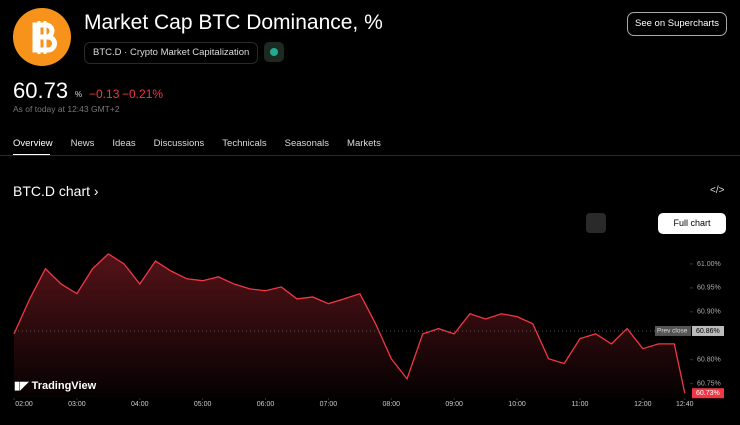 Image resolution: width=740 pixels, height=425 pixels. Describe the element at coordinates (709, 383) in the screenshot. I see `y-tick-label: 60.75%` at that location.